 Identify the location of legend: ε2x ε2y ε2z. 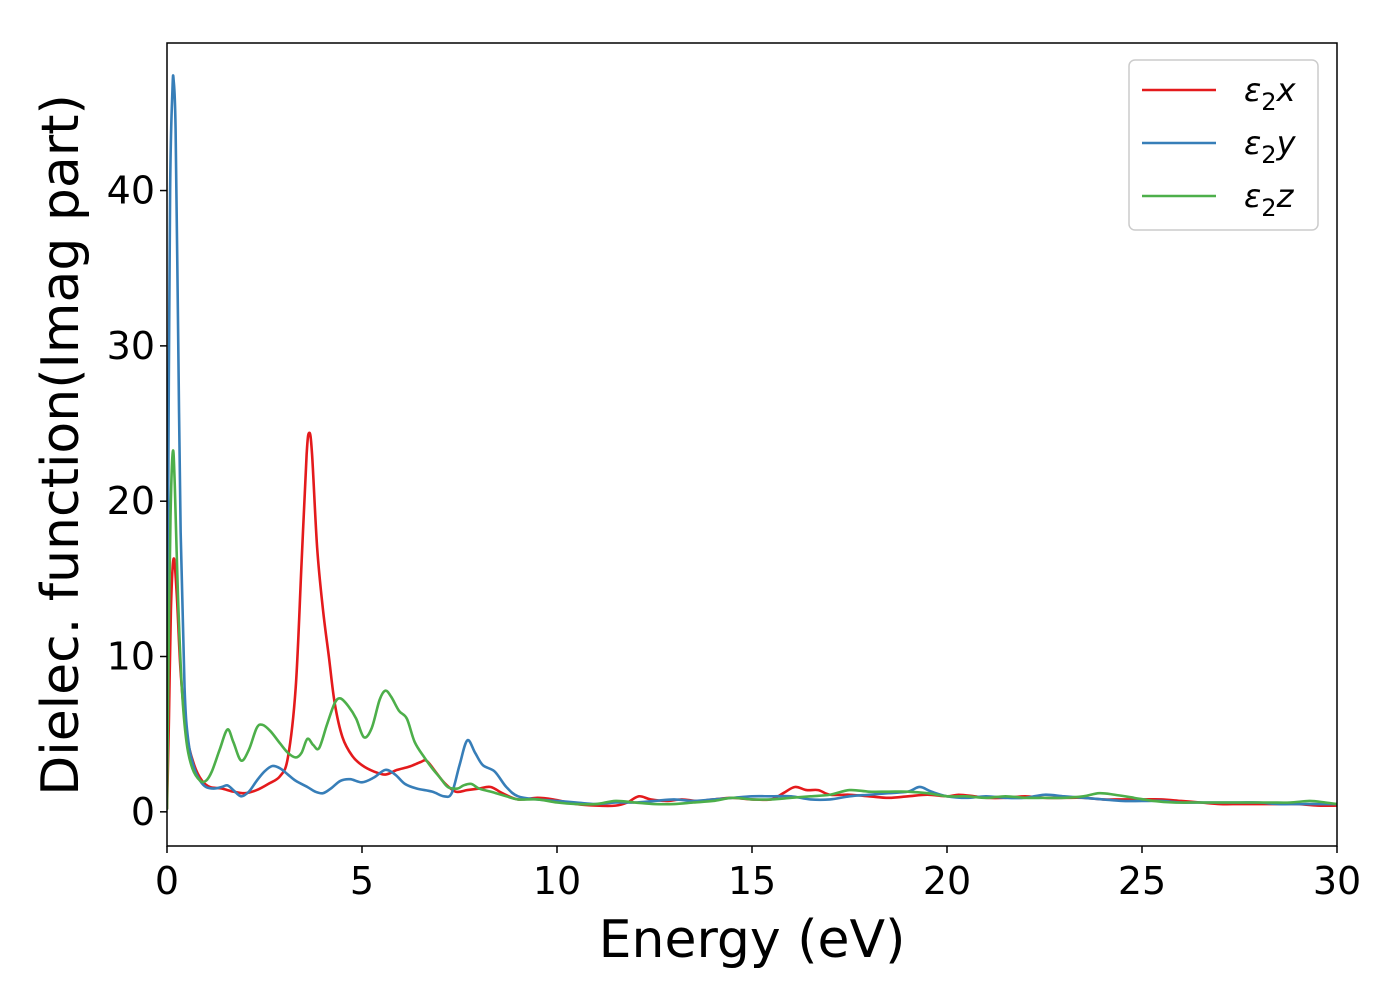
(1223, 145).